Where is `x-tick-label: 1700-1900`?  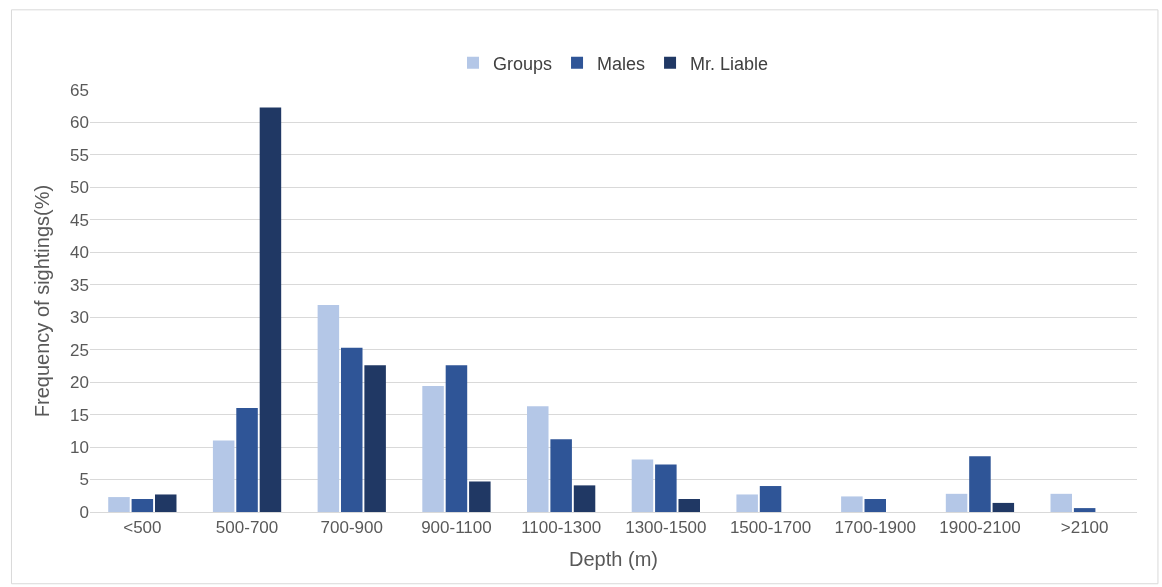
x-tick-label: 1700-1900 is located at coordinates (875, 528).